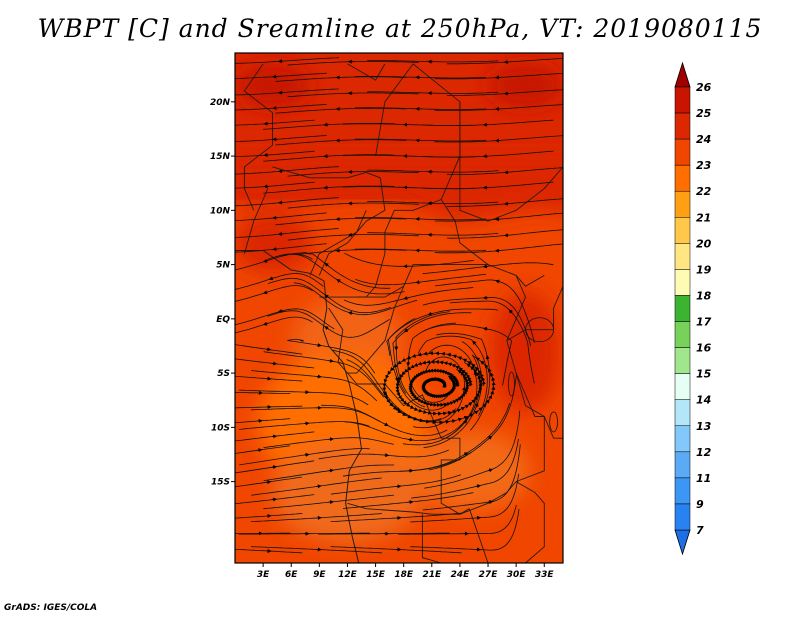  I want to click on colorbar-label: 22, so click(704, 191).